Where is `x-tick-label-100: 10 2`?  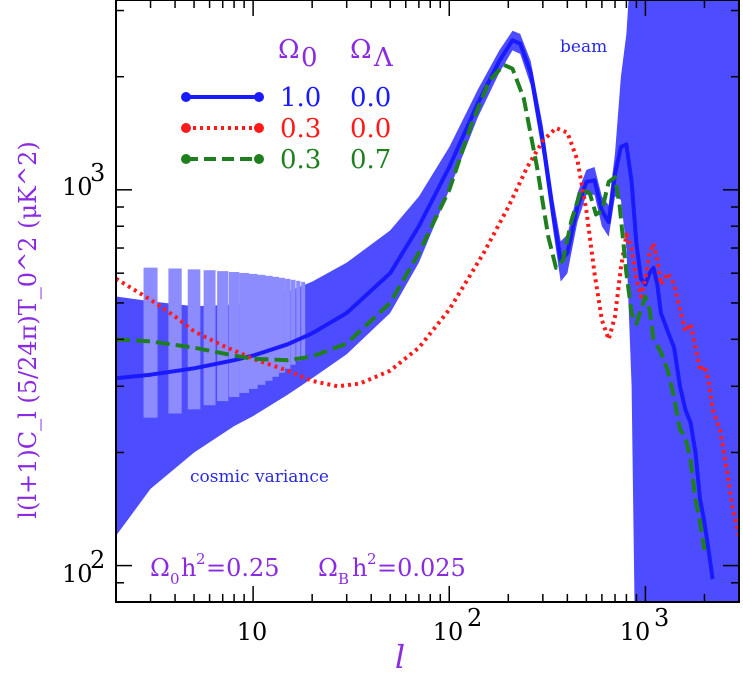 x-tick-label-100: 10 2 is located at coordinates (458, 625).